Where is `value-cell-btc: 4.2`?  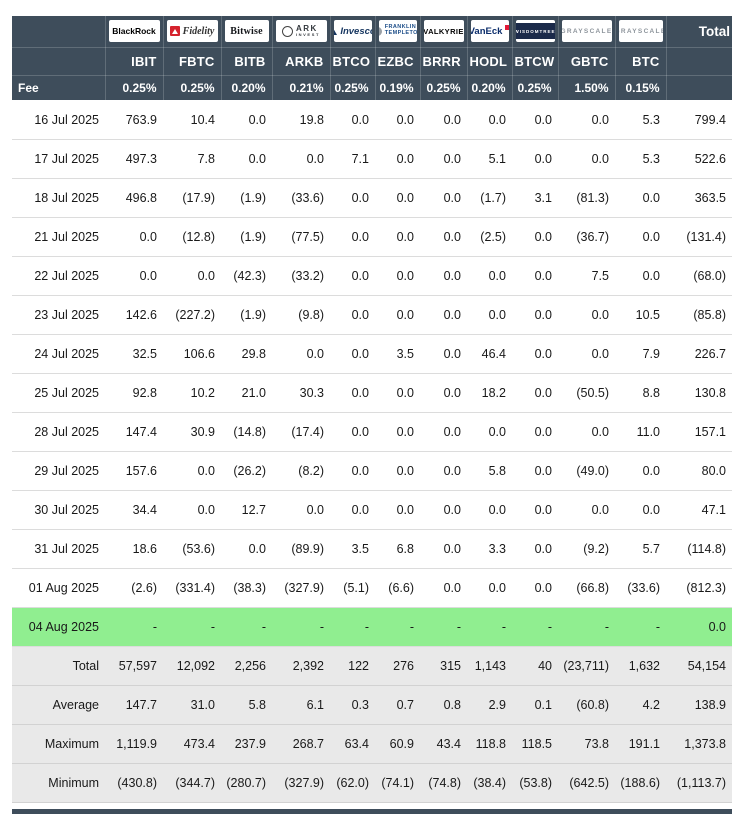 value-cell-btc: 4.2 is located at coordinates (640, 705).